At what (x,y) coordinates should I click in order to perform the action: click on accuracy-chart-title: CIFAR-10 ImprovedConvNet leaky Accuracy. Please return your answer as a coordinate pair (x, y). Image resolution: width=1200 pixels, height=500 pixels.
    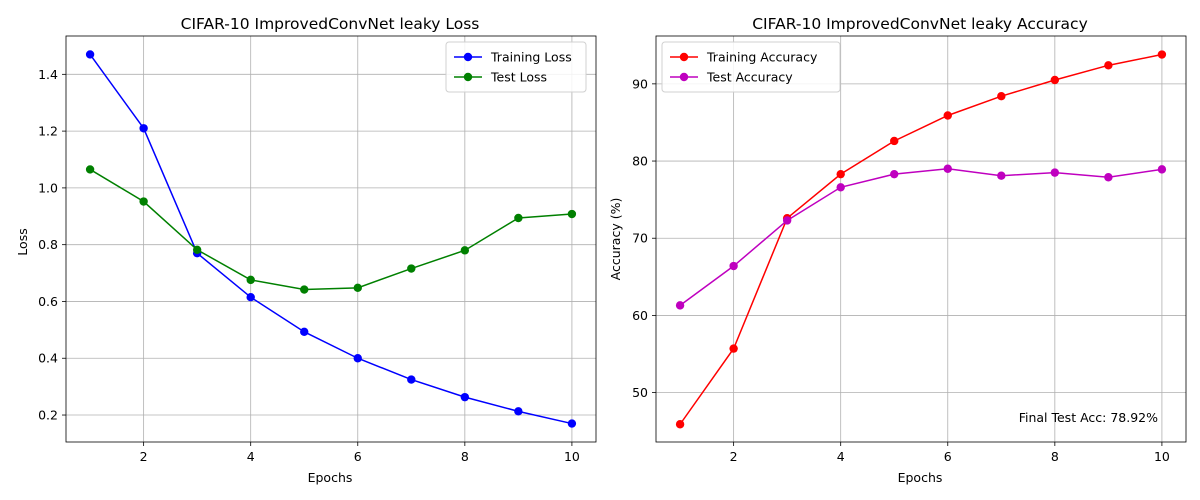
    Looking at the image, I should click on (920, 24).